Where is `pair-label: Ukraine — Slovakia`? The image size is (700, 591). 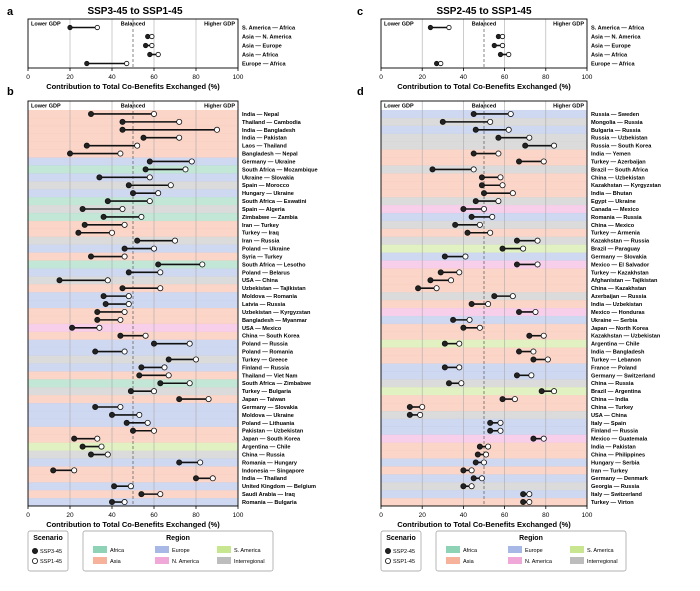
pair-label: Ukraine — Slovakia is located at coordinates (268, 178).